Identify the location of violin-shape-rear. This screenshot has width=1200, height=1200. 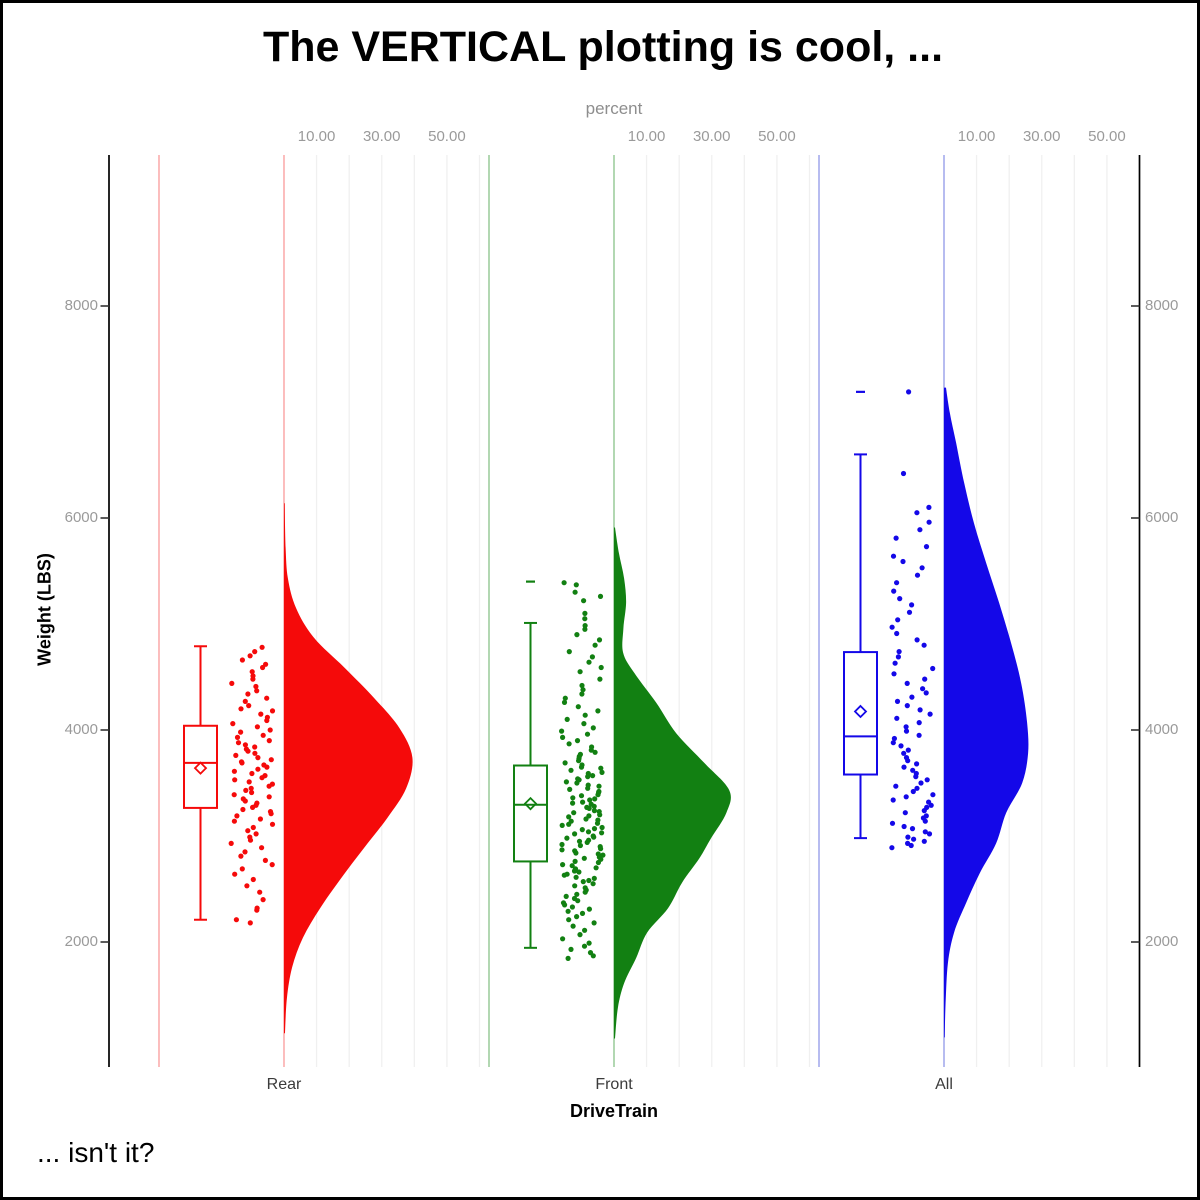
(348, 768).